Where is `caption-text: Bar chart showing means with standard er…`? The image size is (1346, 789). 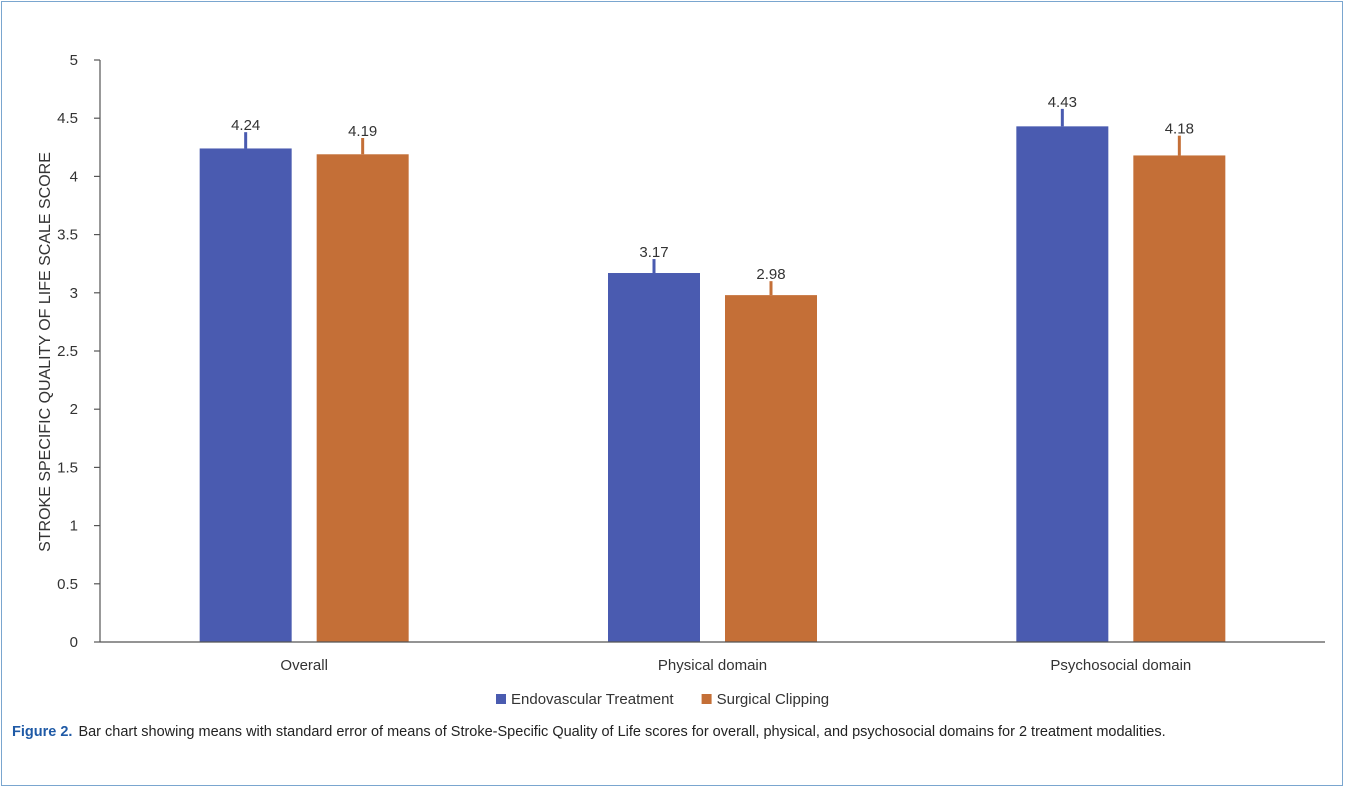
caption-text: Bar chart showing means with standard er… is located at coordinates (622, 732).